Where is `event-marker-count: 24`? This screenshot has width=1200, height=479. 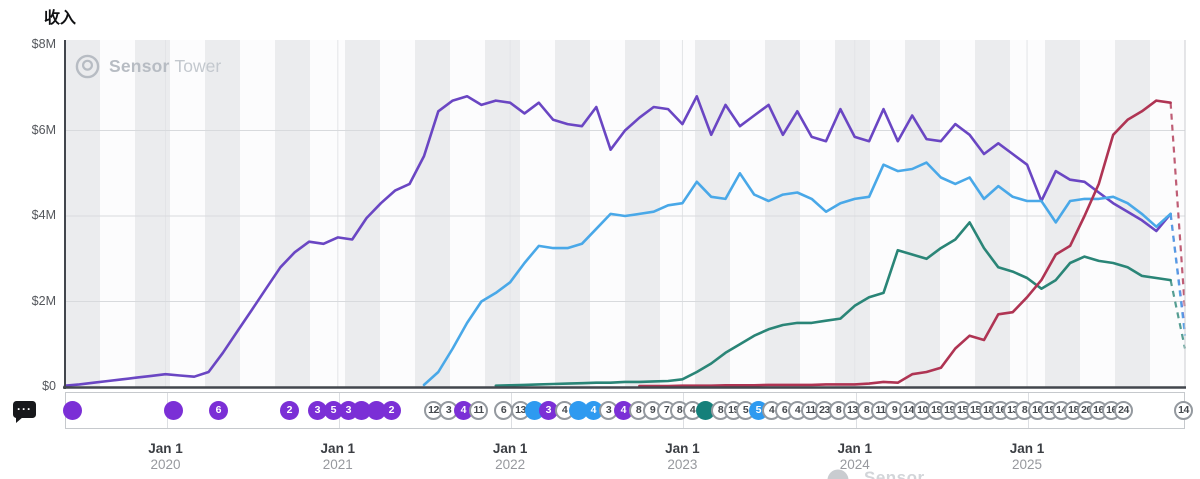
event-marker-count: 24 is located at coordinates (1123, 410).